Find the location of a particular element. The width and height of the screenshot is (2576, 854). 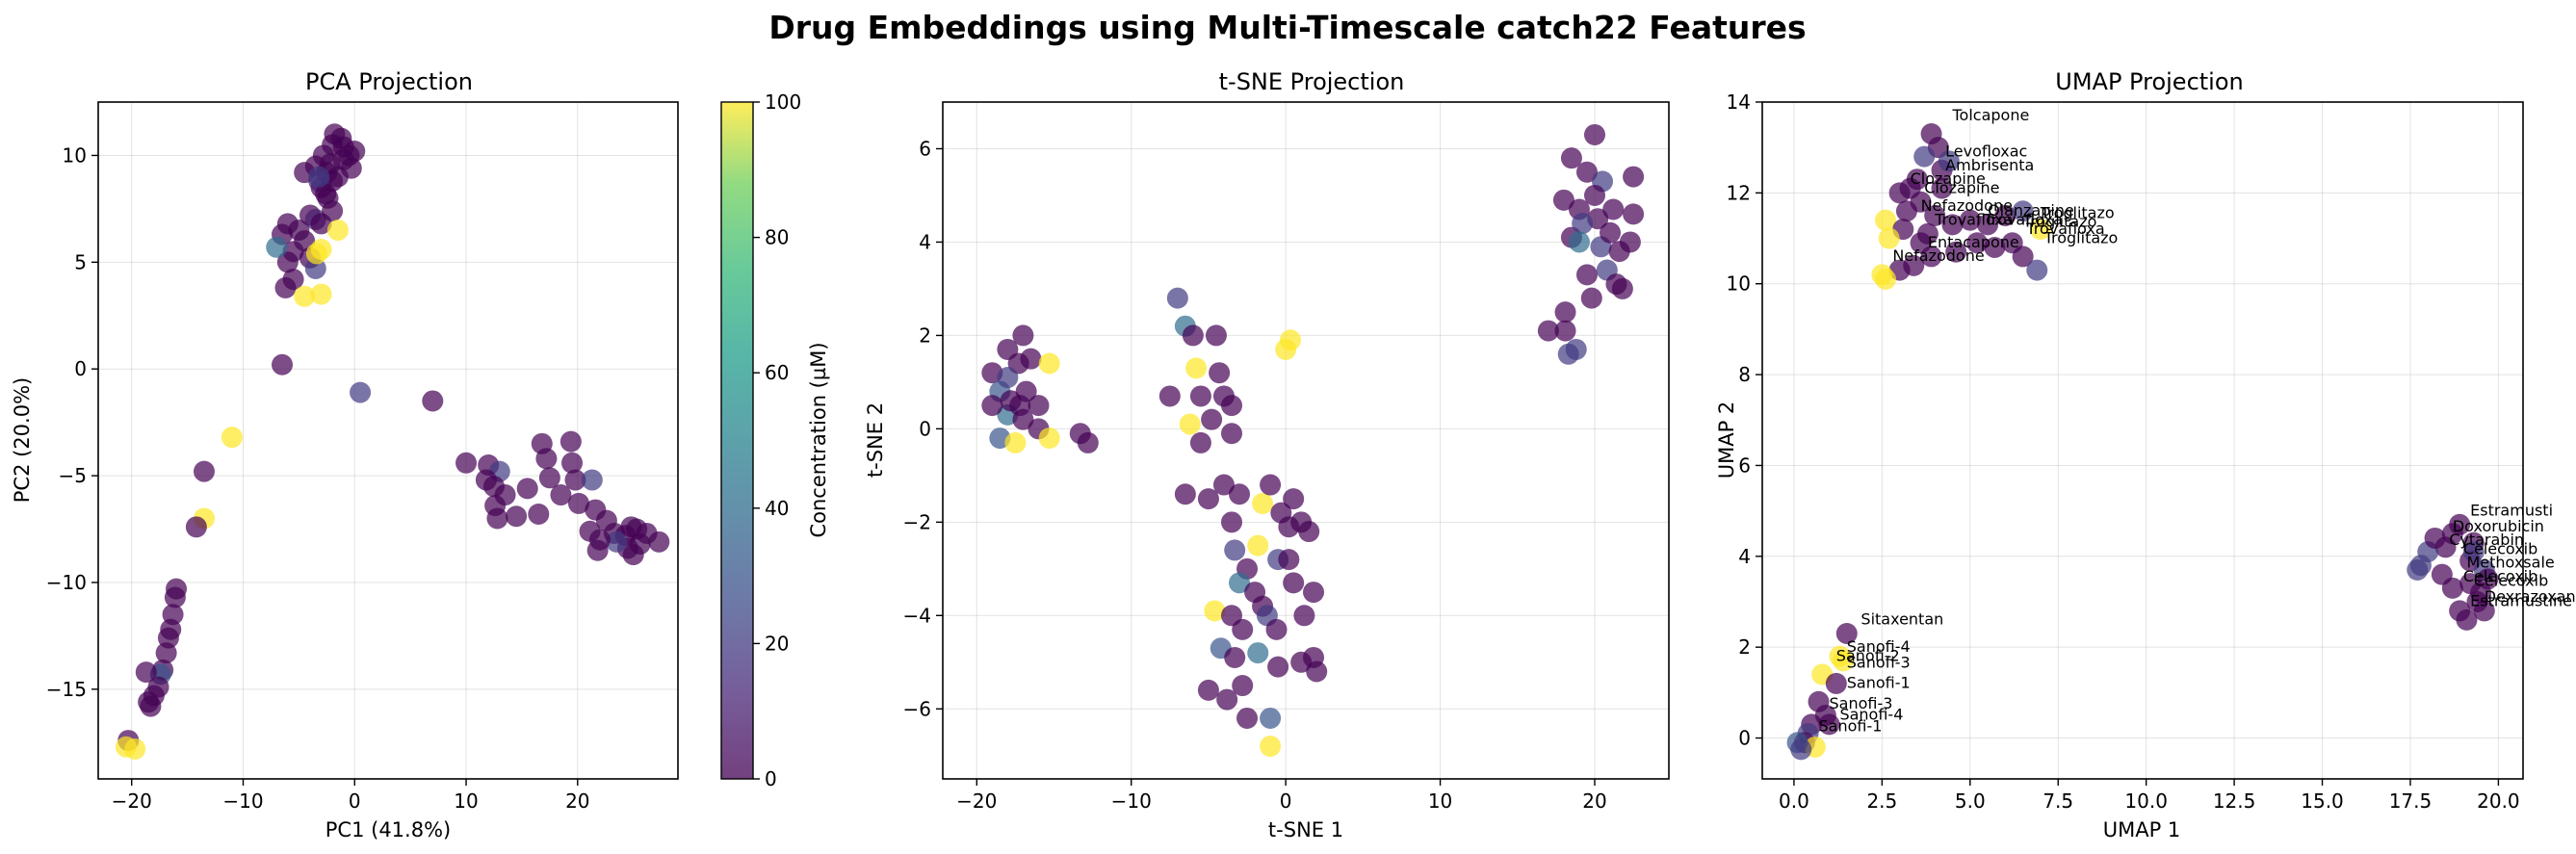

point-annotation: Tolcapone is located at coordinates (1991, 115).